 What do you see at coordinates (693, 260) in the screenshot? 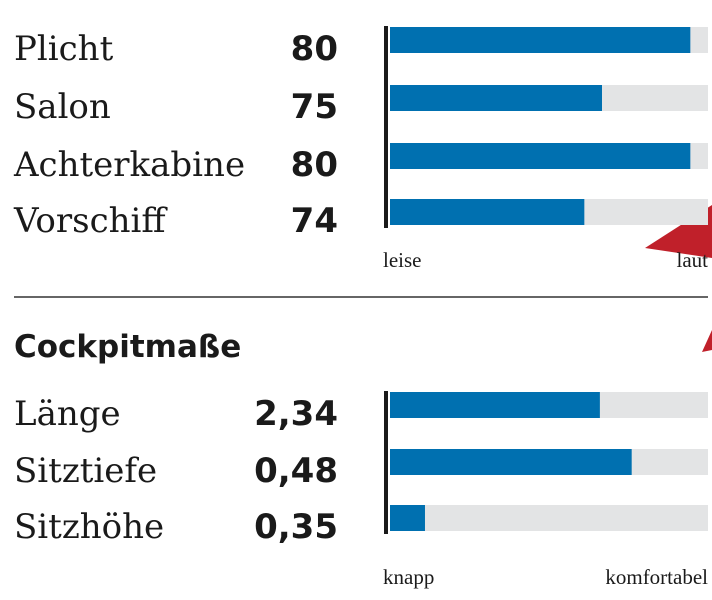
I see `scale-label-high: laut` at bounding box center [693, 260].